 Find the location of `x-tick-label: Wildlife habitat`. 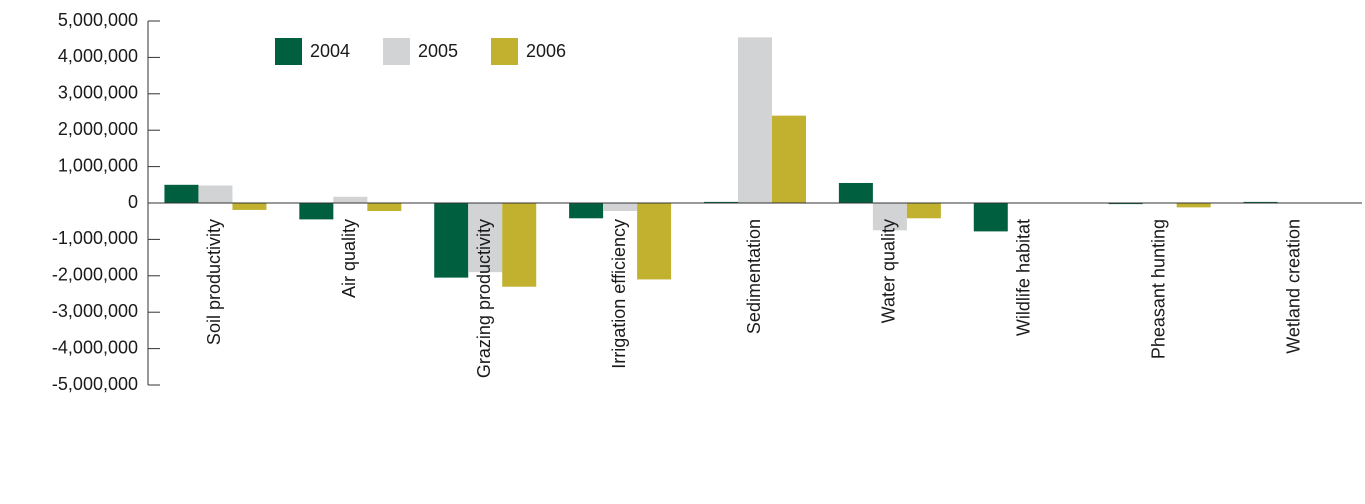

x-tick-label: Wildlife habitat is located at coordinates (1024, 277).